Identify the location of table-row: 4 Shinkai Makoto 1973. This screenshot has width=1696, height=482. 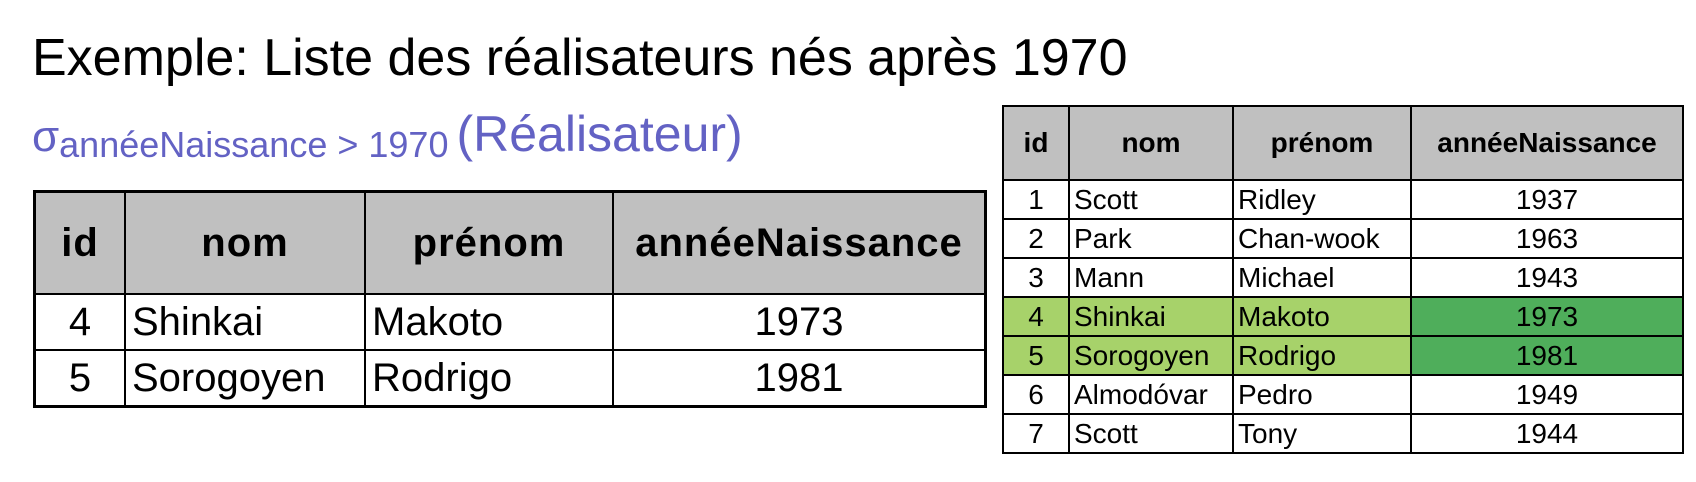
(510, 322).